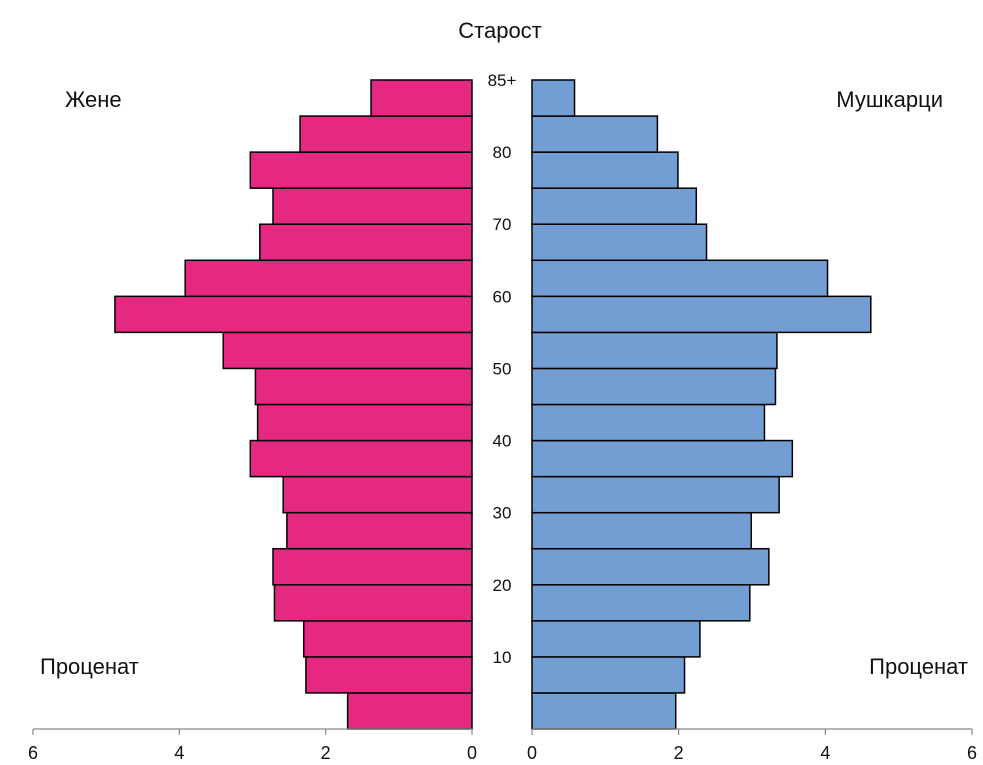 The height and width of the screenshot is (765, 983). I want to click on age-axis-labels: 10 20 30 40 50 60 70 80 85+, so click(502, 369).